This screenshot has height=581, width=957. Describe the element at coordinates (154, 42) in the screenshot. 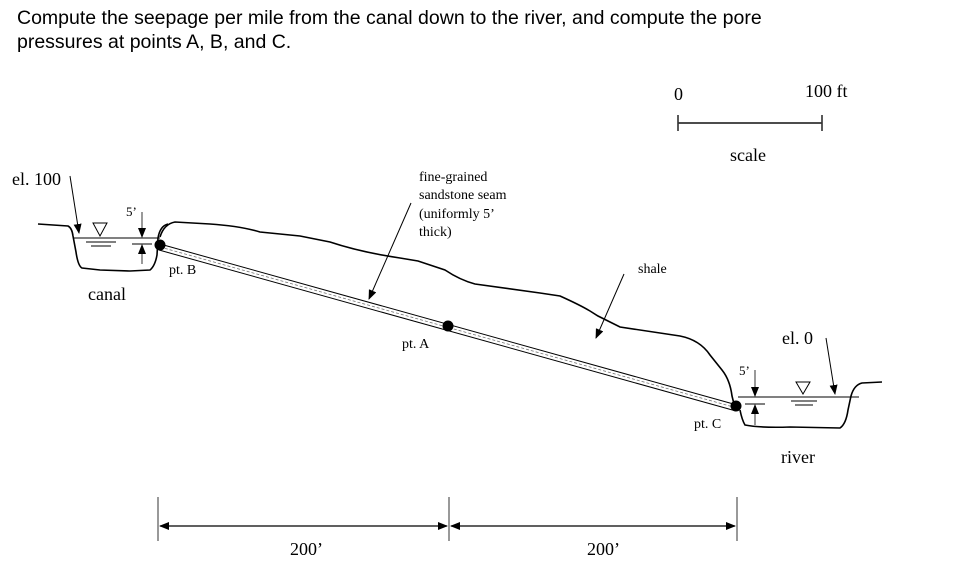

I see `problem-line-2: pressures at points A, B, and C.` at that location.